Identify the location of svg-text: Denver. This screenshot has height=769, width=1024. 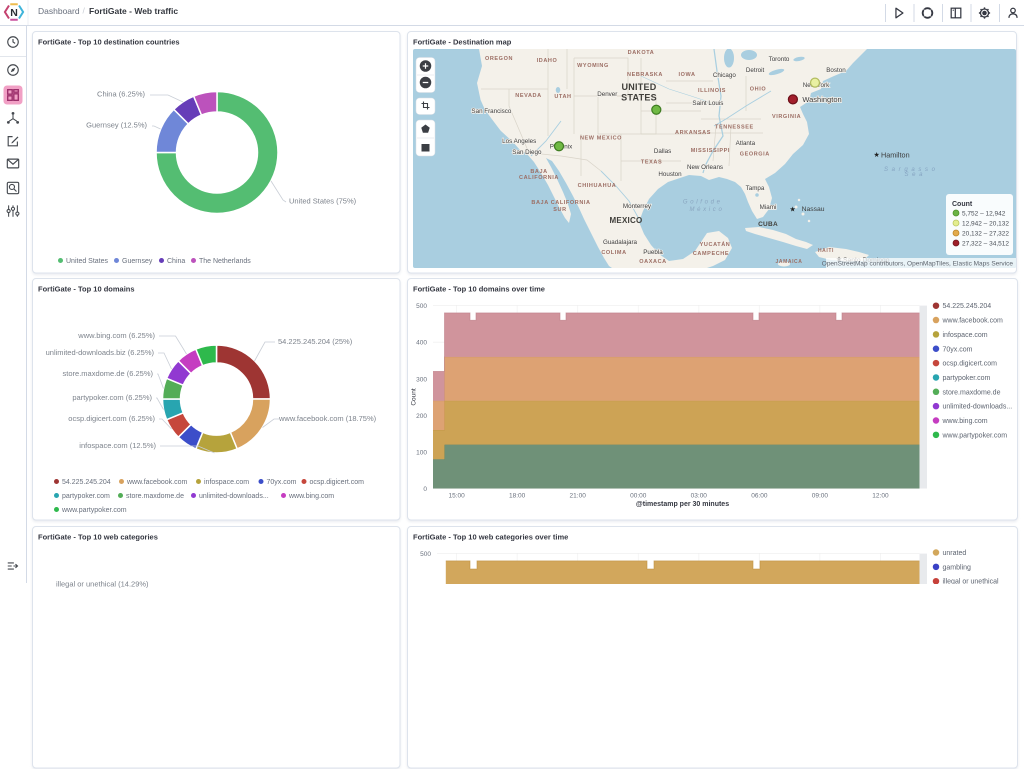
(607, 94).